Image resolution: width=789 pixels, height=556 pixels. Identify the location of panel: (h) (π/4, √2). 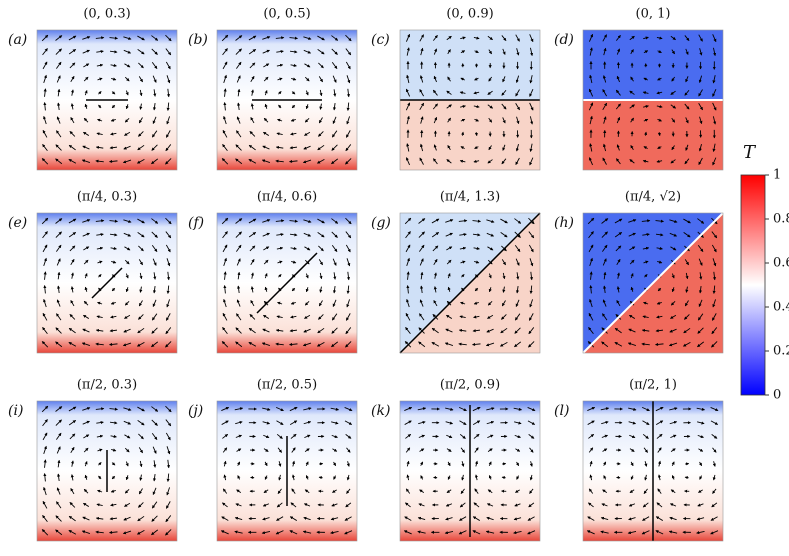
(638, 272).